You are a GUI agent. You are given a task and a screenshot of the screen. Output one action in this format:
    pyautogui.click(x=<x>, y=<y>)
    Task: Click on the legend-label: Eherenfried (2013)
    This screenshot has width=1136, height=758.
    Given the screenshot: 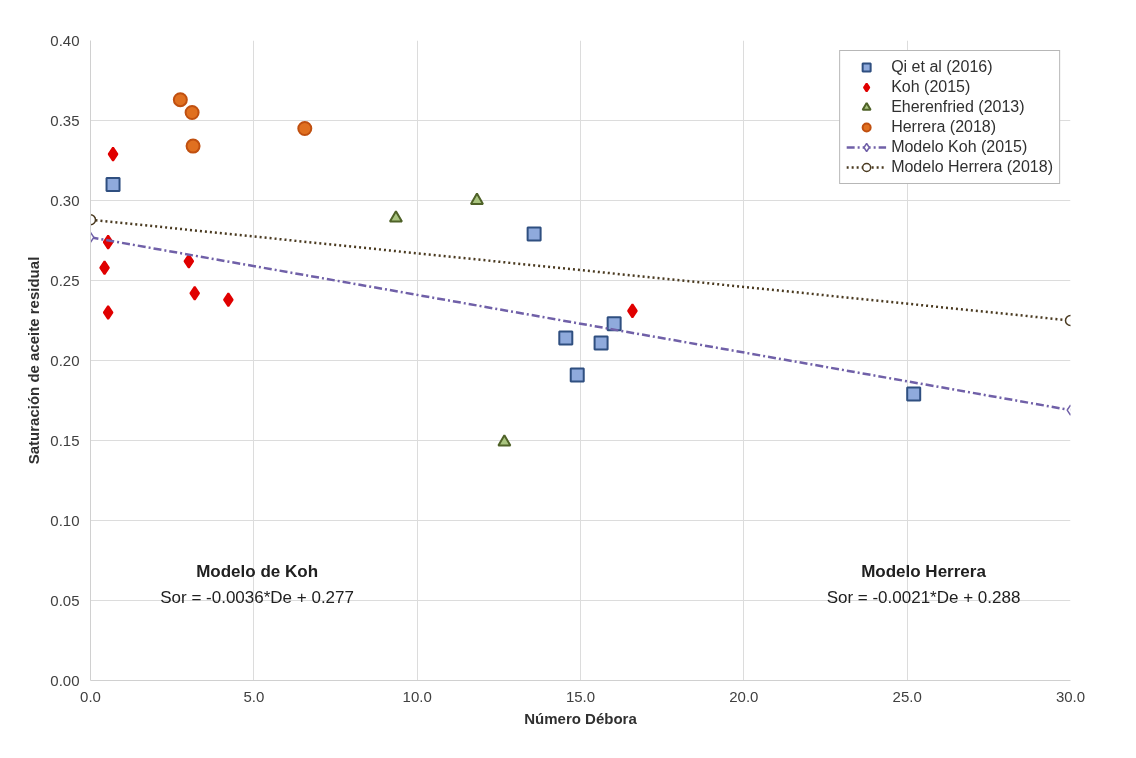 What is the action you would take?
    pyautogui.click(x=958, y=107)
    